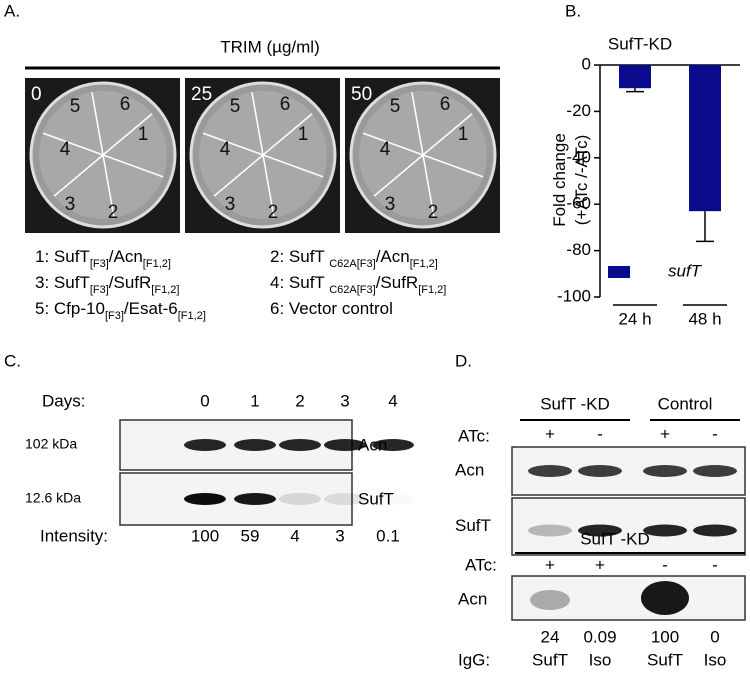 This screenshot has height=673, width=750. What do you see at coordinates (704, 318) in the screenshot?
I see `x-tick-label: 48 h` at bounding box center [704, 318].